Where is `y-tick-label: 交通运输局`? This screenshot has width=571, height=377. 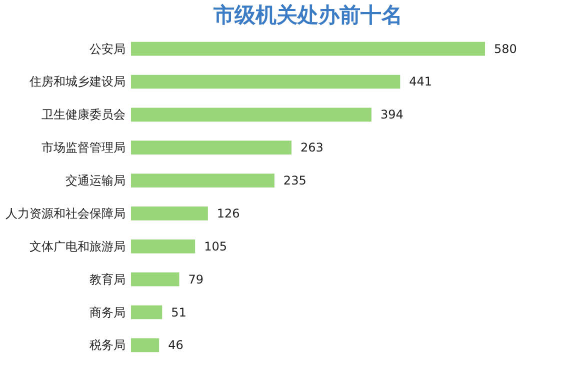 y-tick-label: 交通运输局 is located at coordinates (96, 181).